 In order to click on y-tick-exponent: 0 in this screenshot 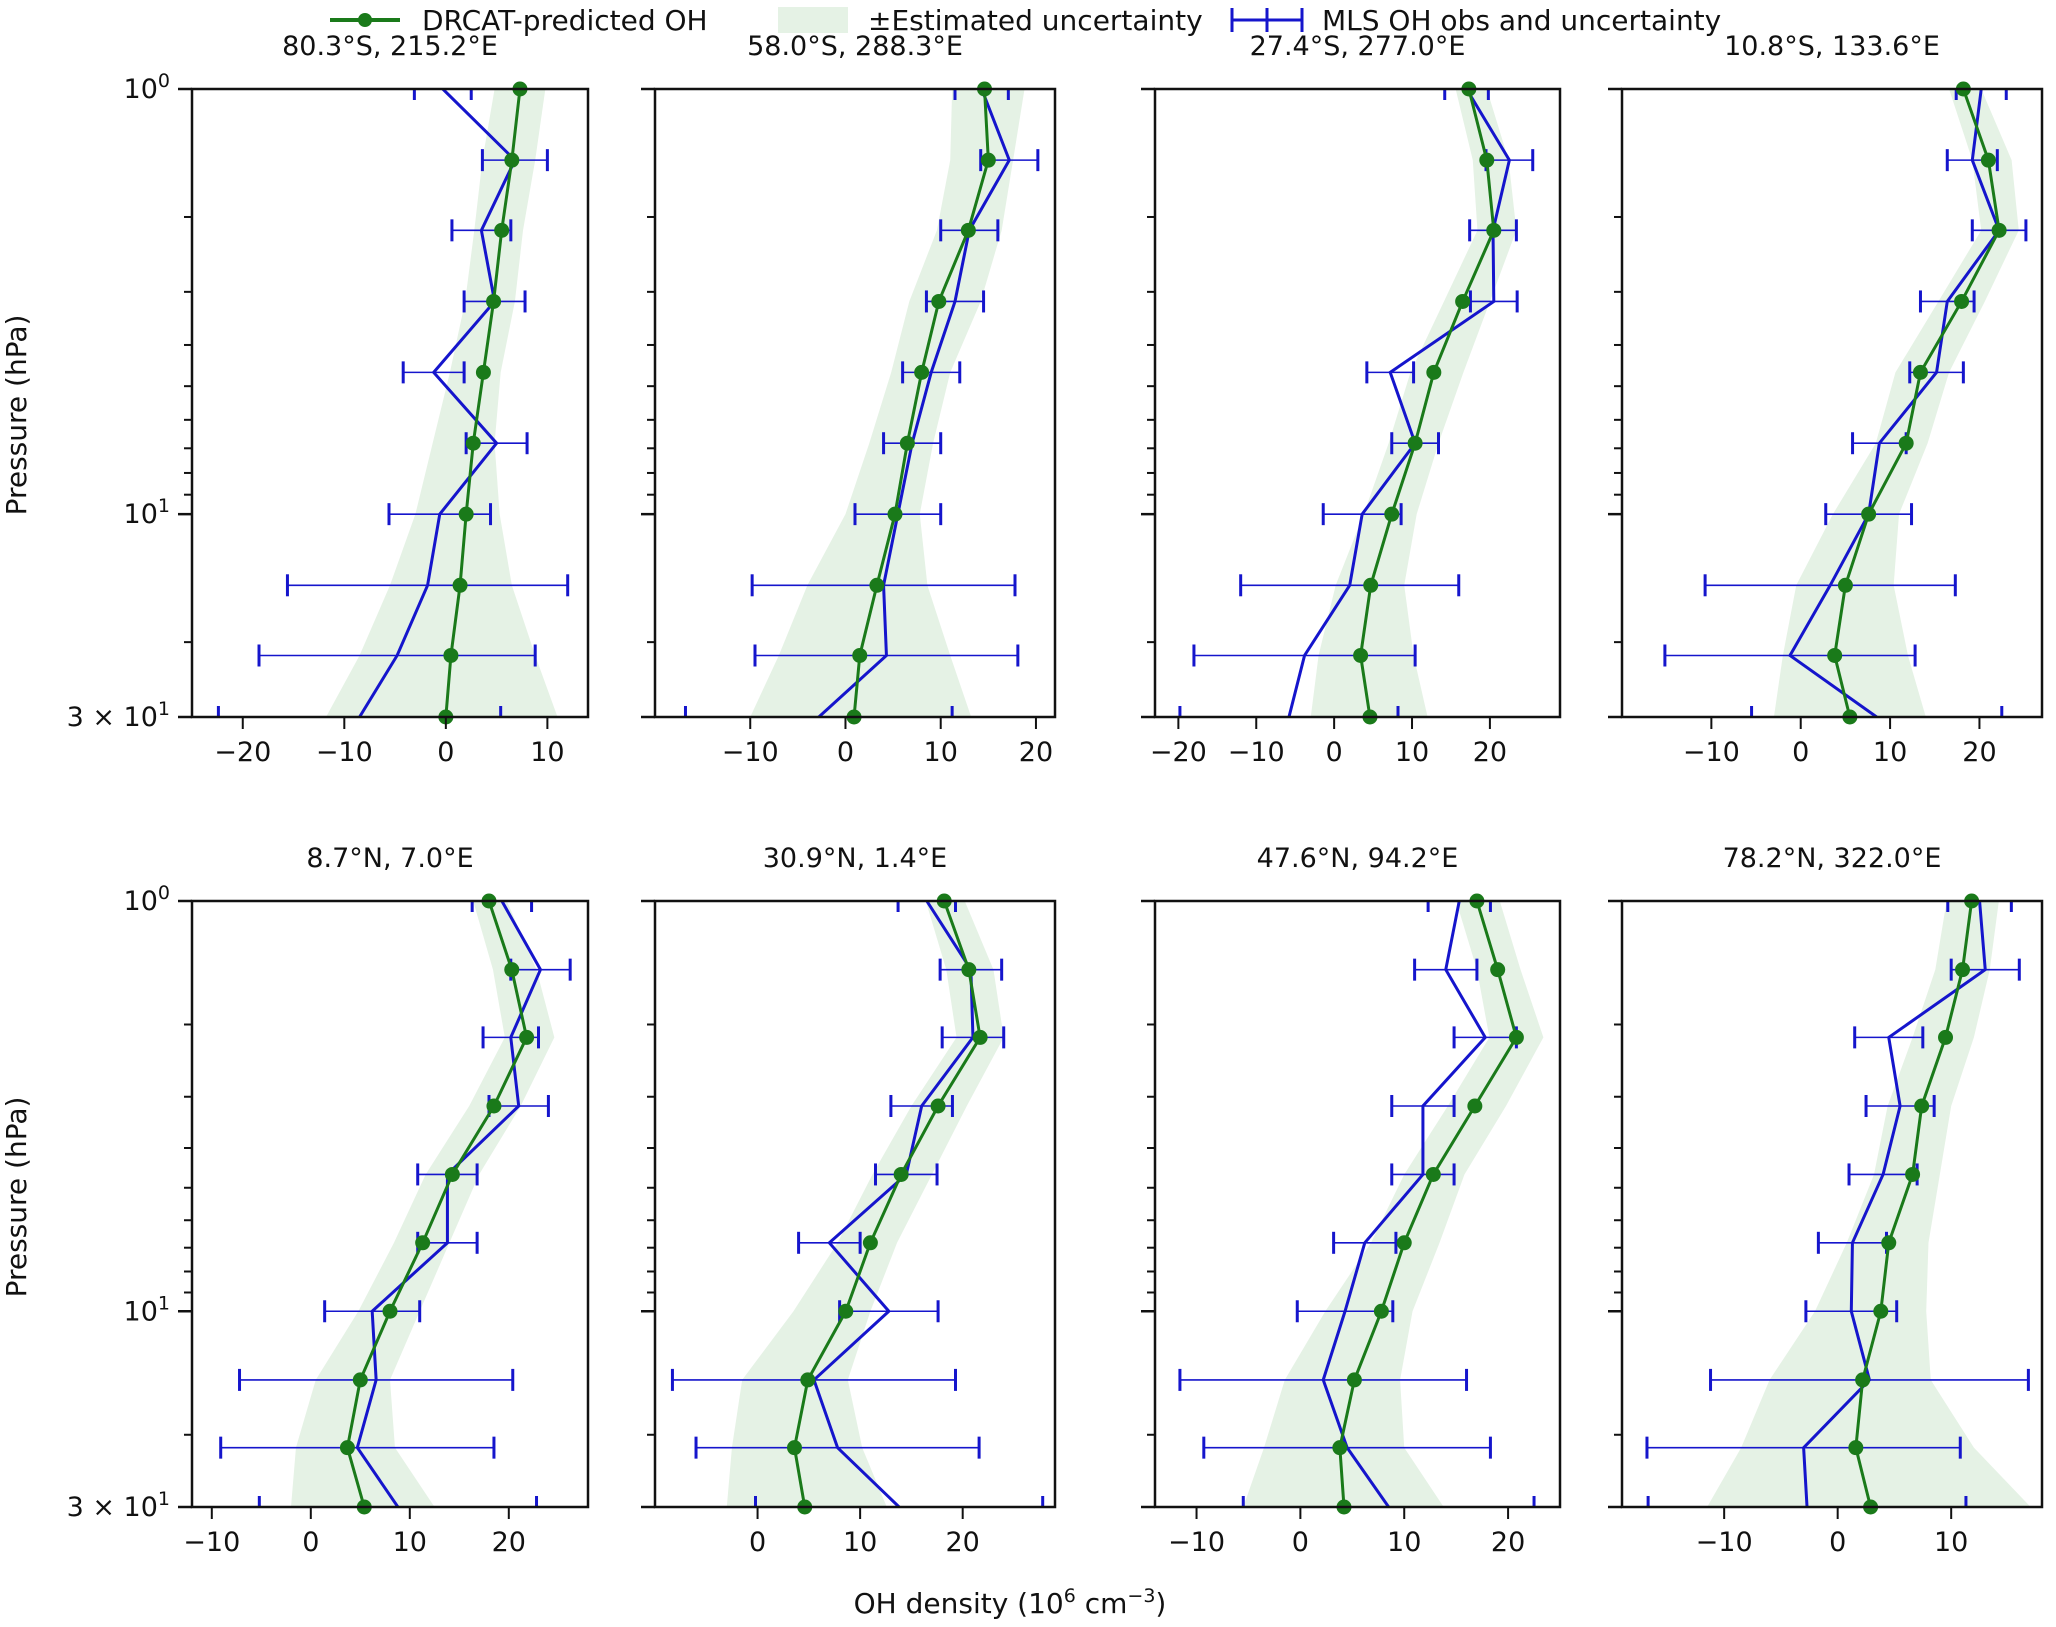, I will do `click(164, 81)`.